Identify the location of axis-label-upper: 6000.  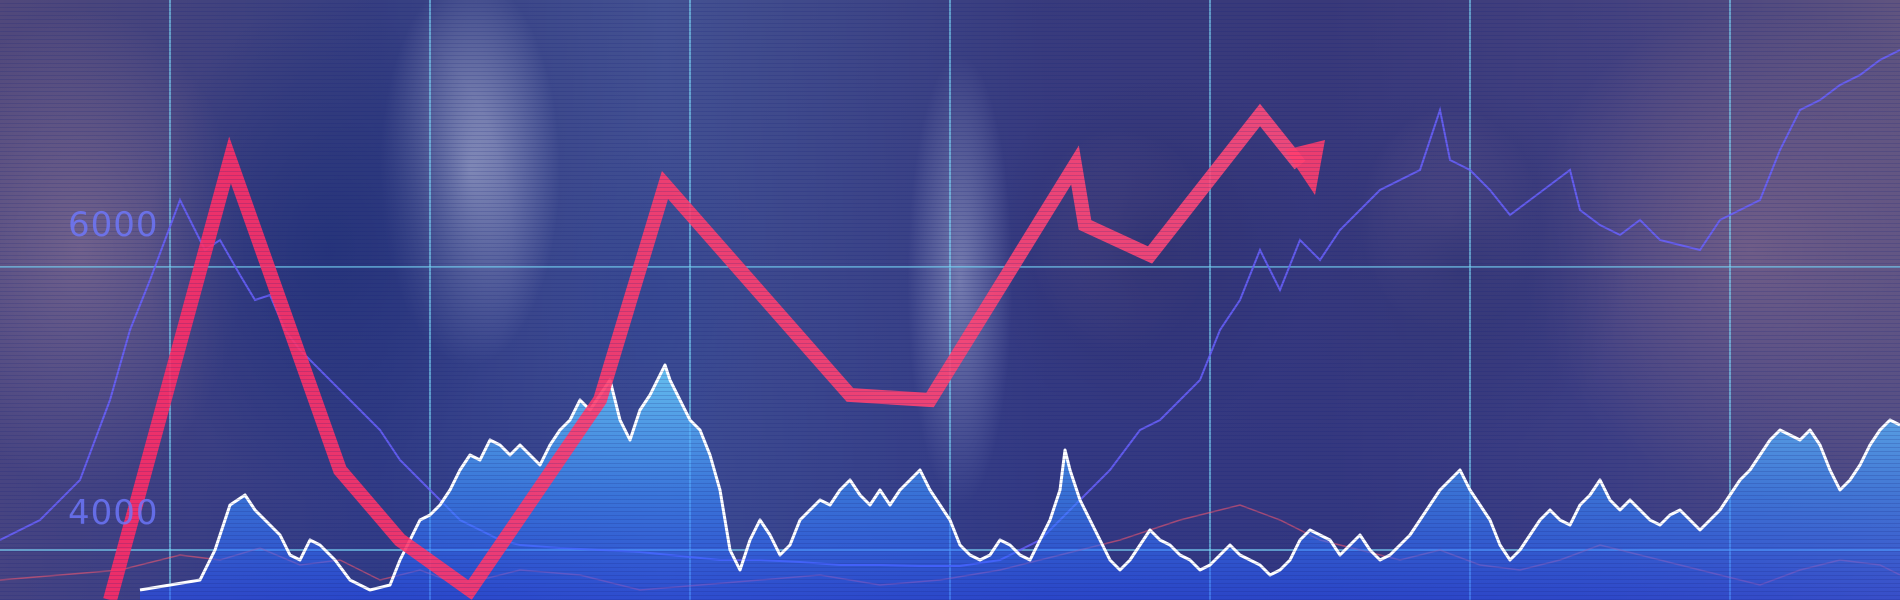
(113, 225).